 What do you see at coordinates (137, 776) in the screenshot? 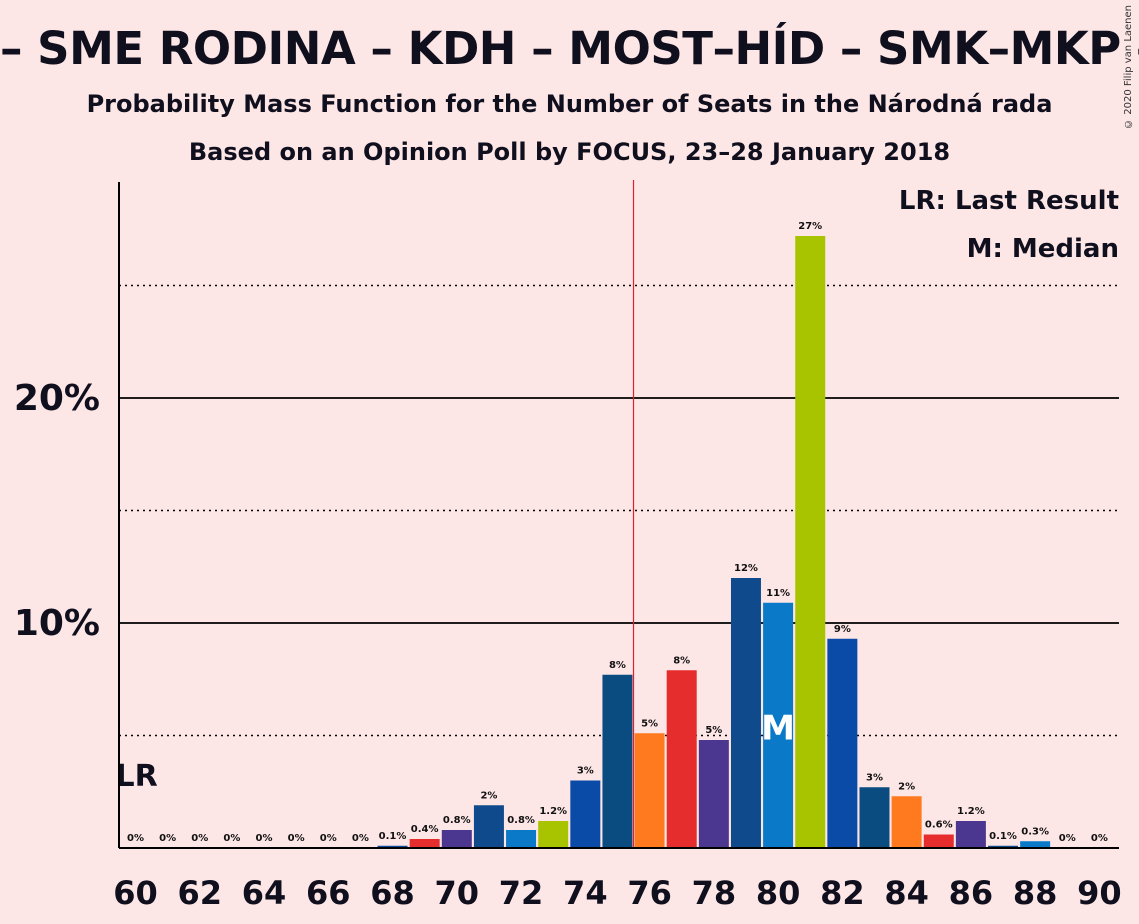
I see `last-result-marker: LR` at bounding box center [137, 776].